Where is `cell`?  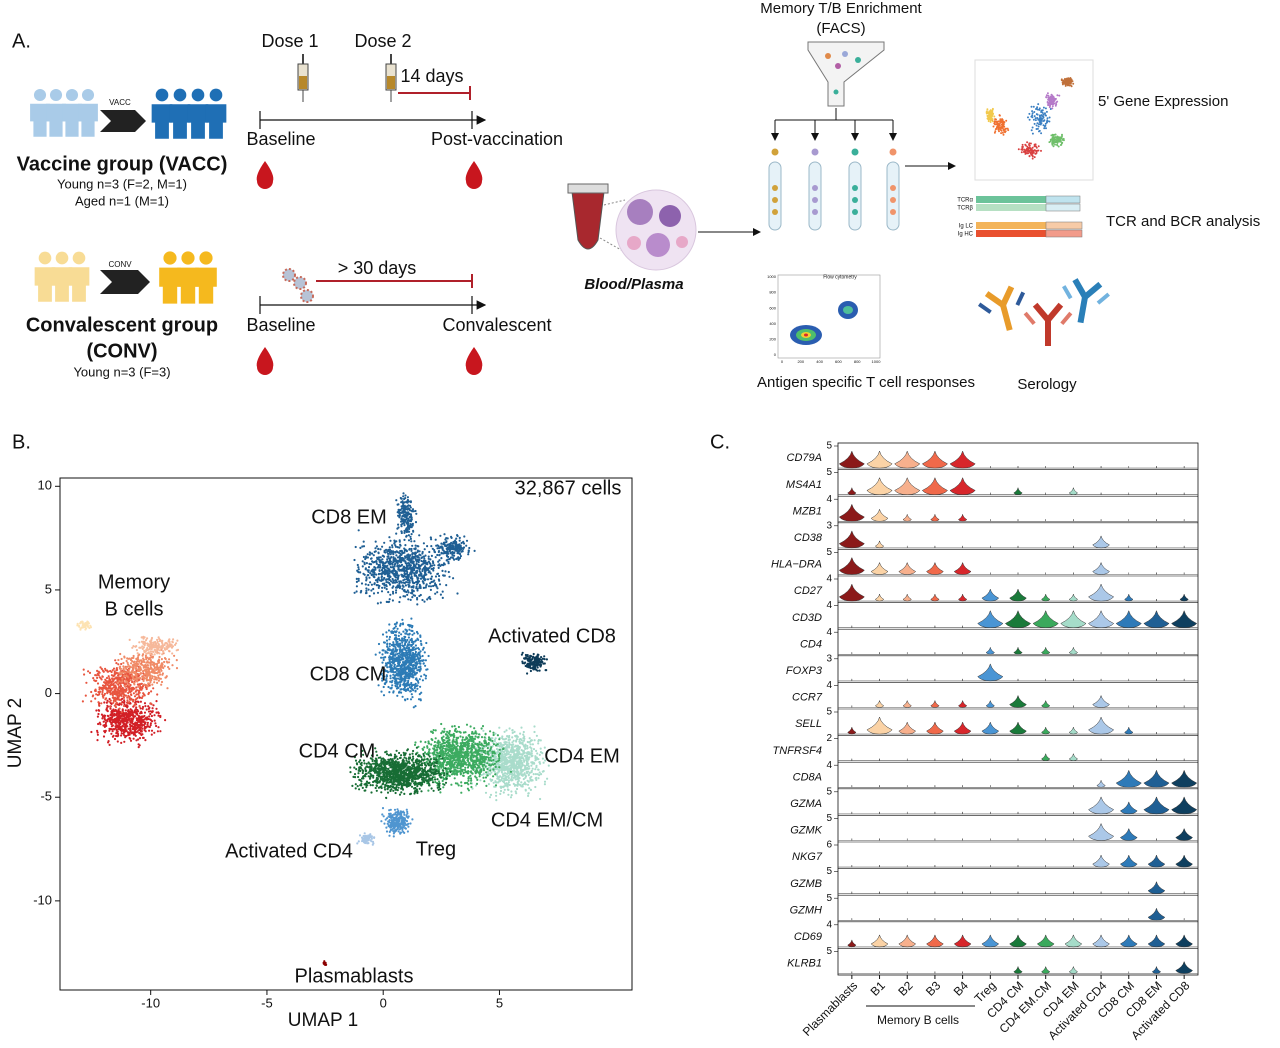
cell is located at coordinates (828, 56).